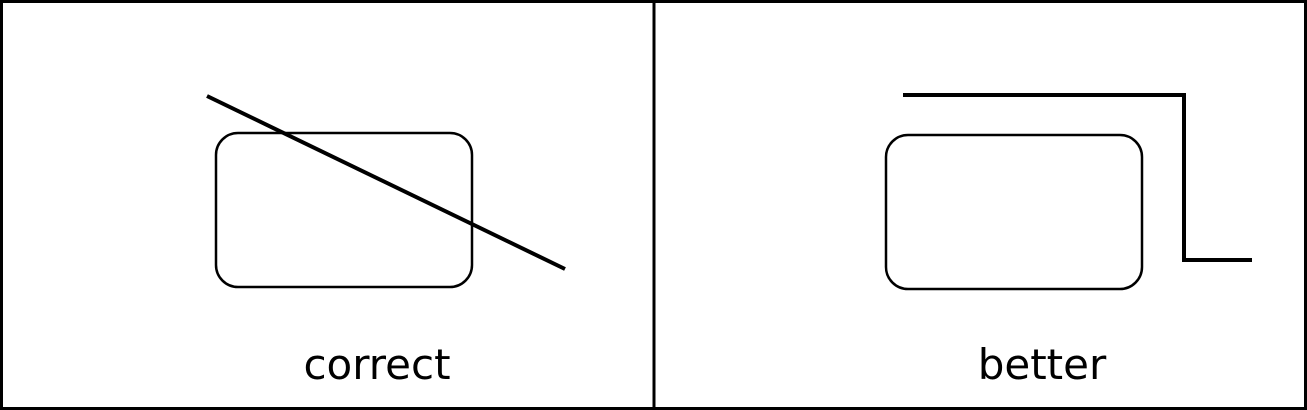  I want to click on left-panel-diagonal-line, so click(386, 182).